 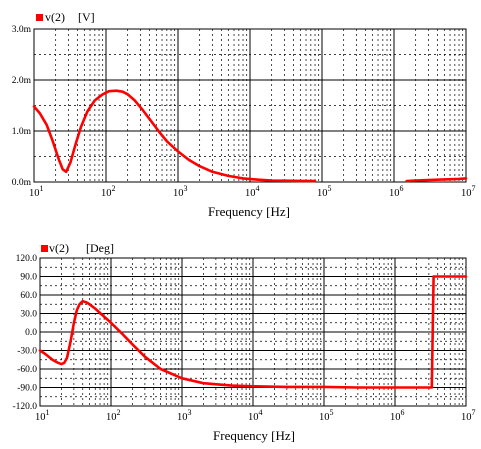 I want to click on phase-y-tick-label: -90.0, so click(x=27, y=389).